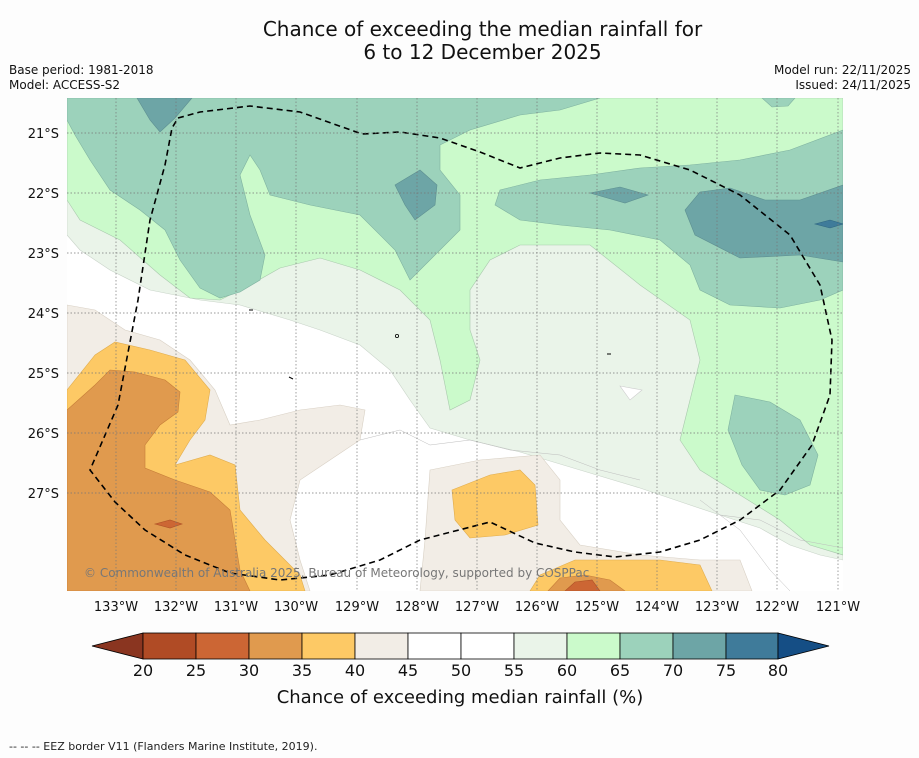 Image resolution: width=919 pixels, height=758 pixels. Describe the element at coordinates (408, 670) in the screenshot. I see `colorbar-tick: 45` at that location.